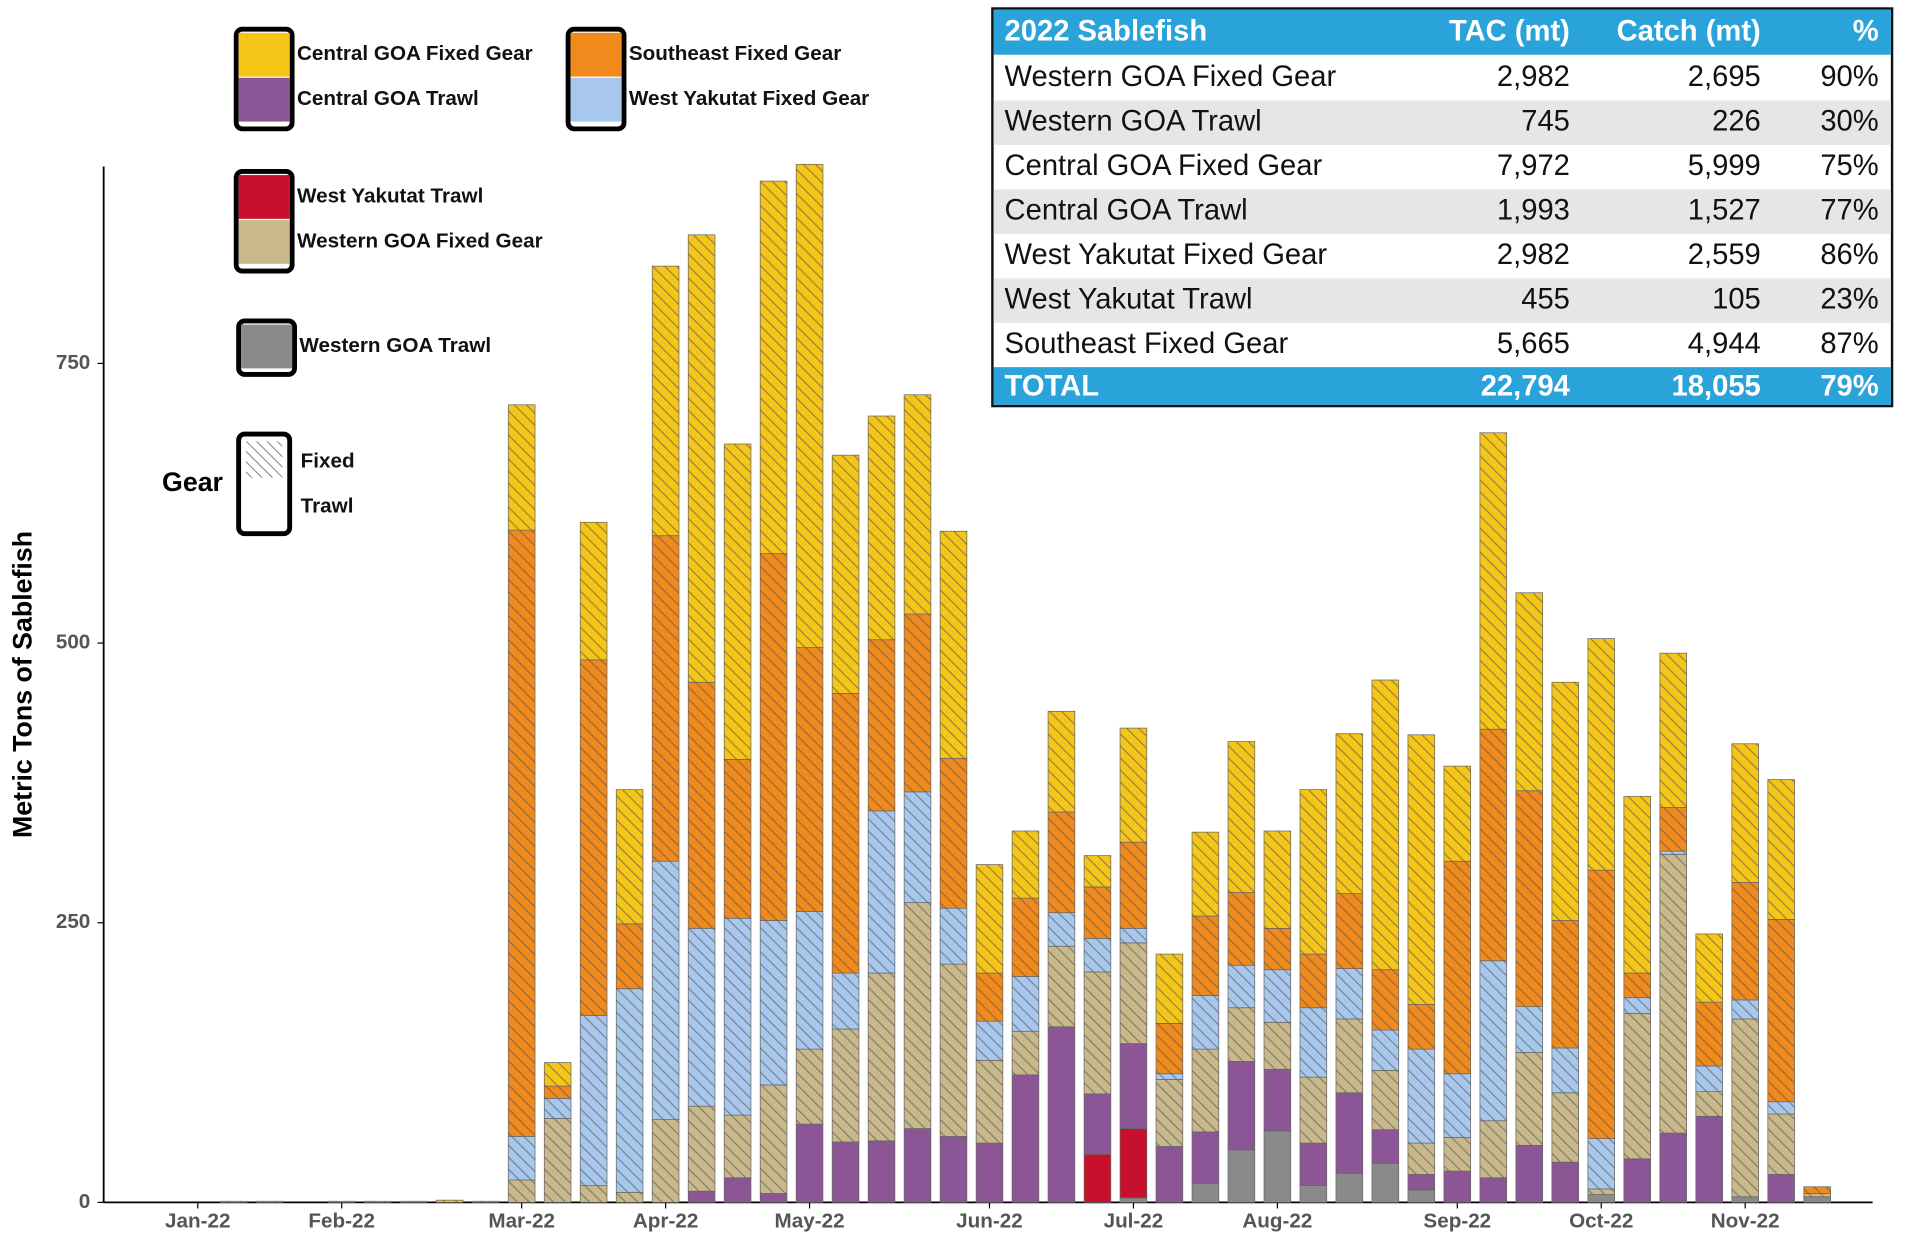 The image size is (1907, 1234). I want to click on x-tick-label: Mar-22, so click(521, 1220).